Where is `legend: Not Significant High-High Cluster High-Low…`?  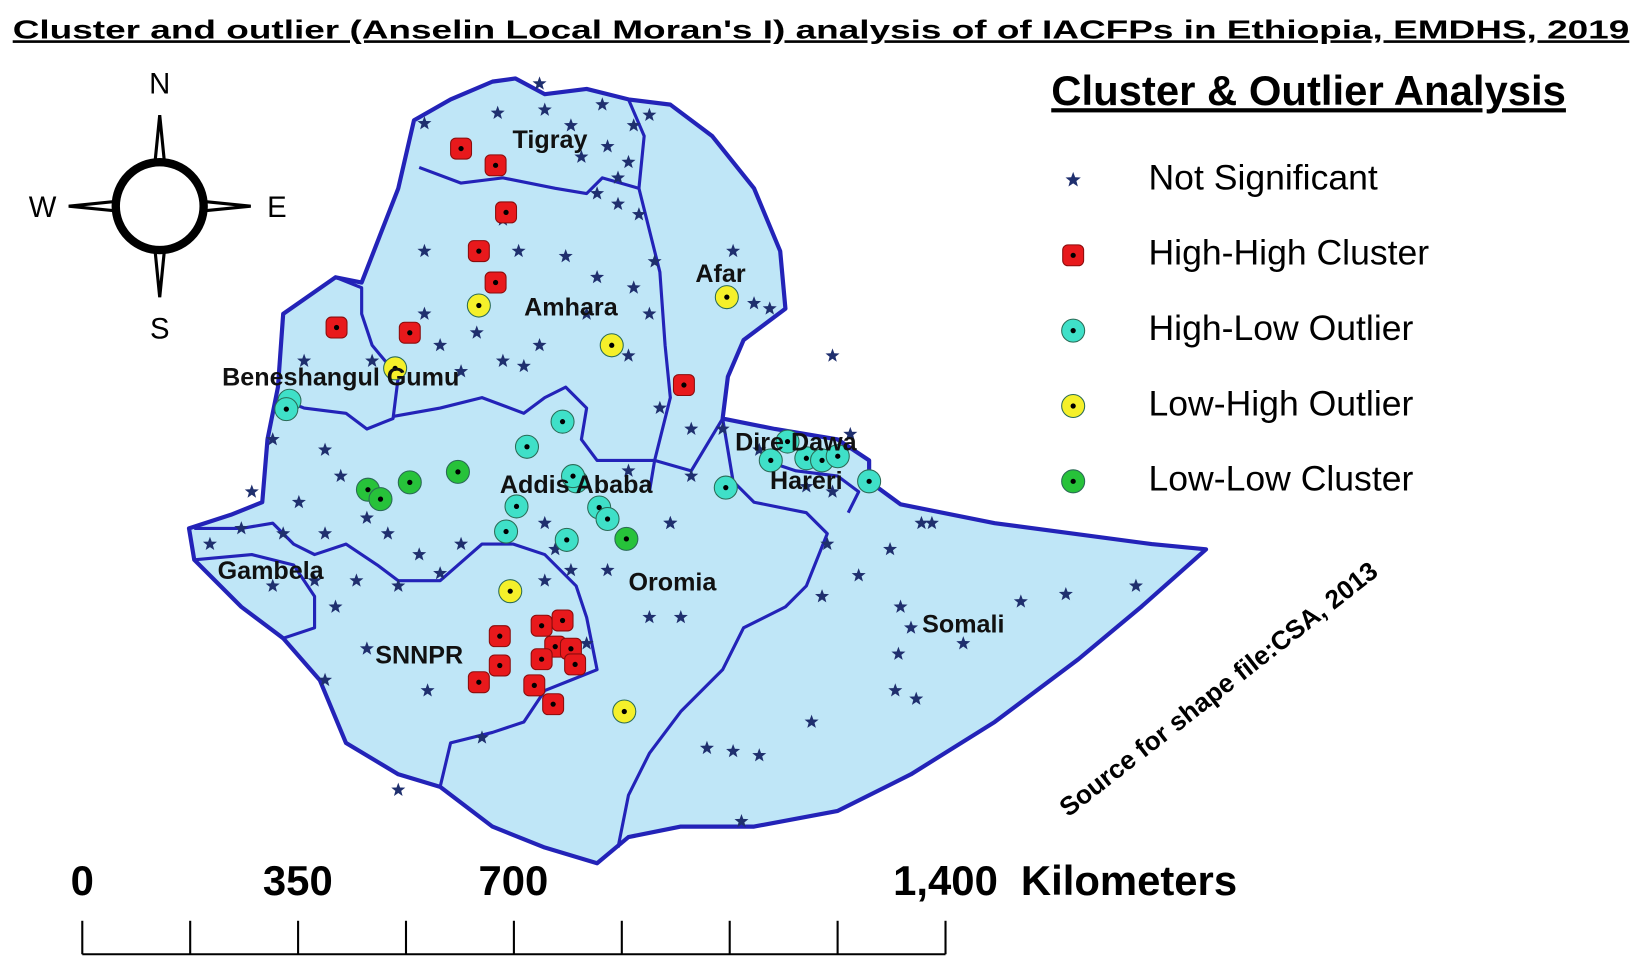 legend: Not Significant High-High Cluster High-Low… is located at coordinates (1245, 328).